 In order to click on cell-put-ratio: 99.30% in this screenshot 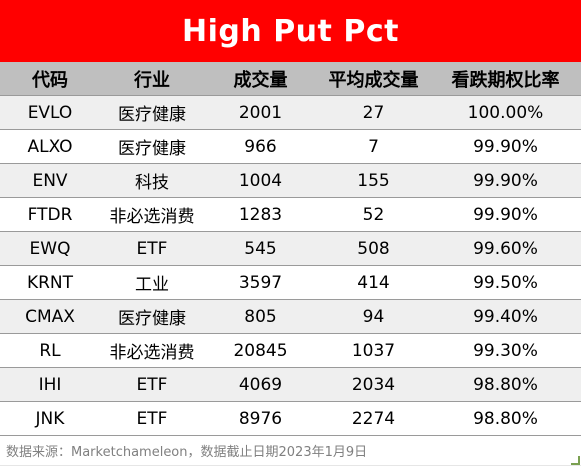, I will do `click(505, 350)`.